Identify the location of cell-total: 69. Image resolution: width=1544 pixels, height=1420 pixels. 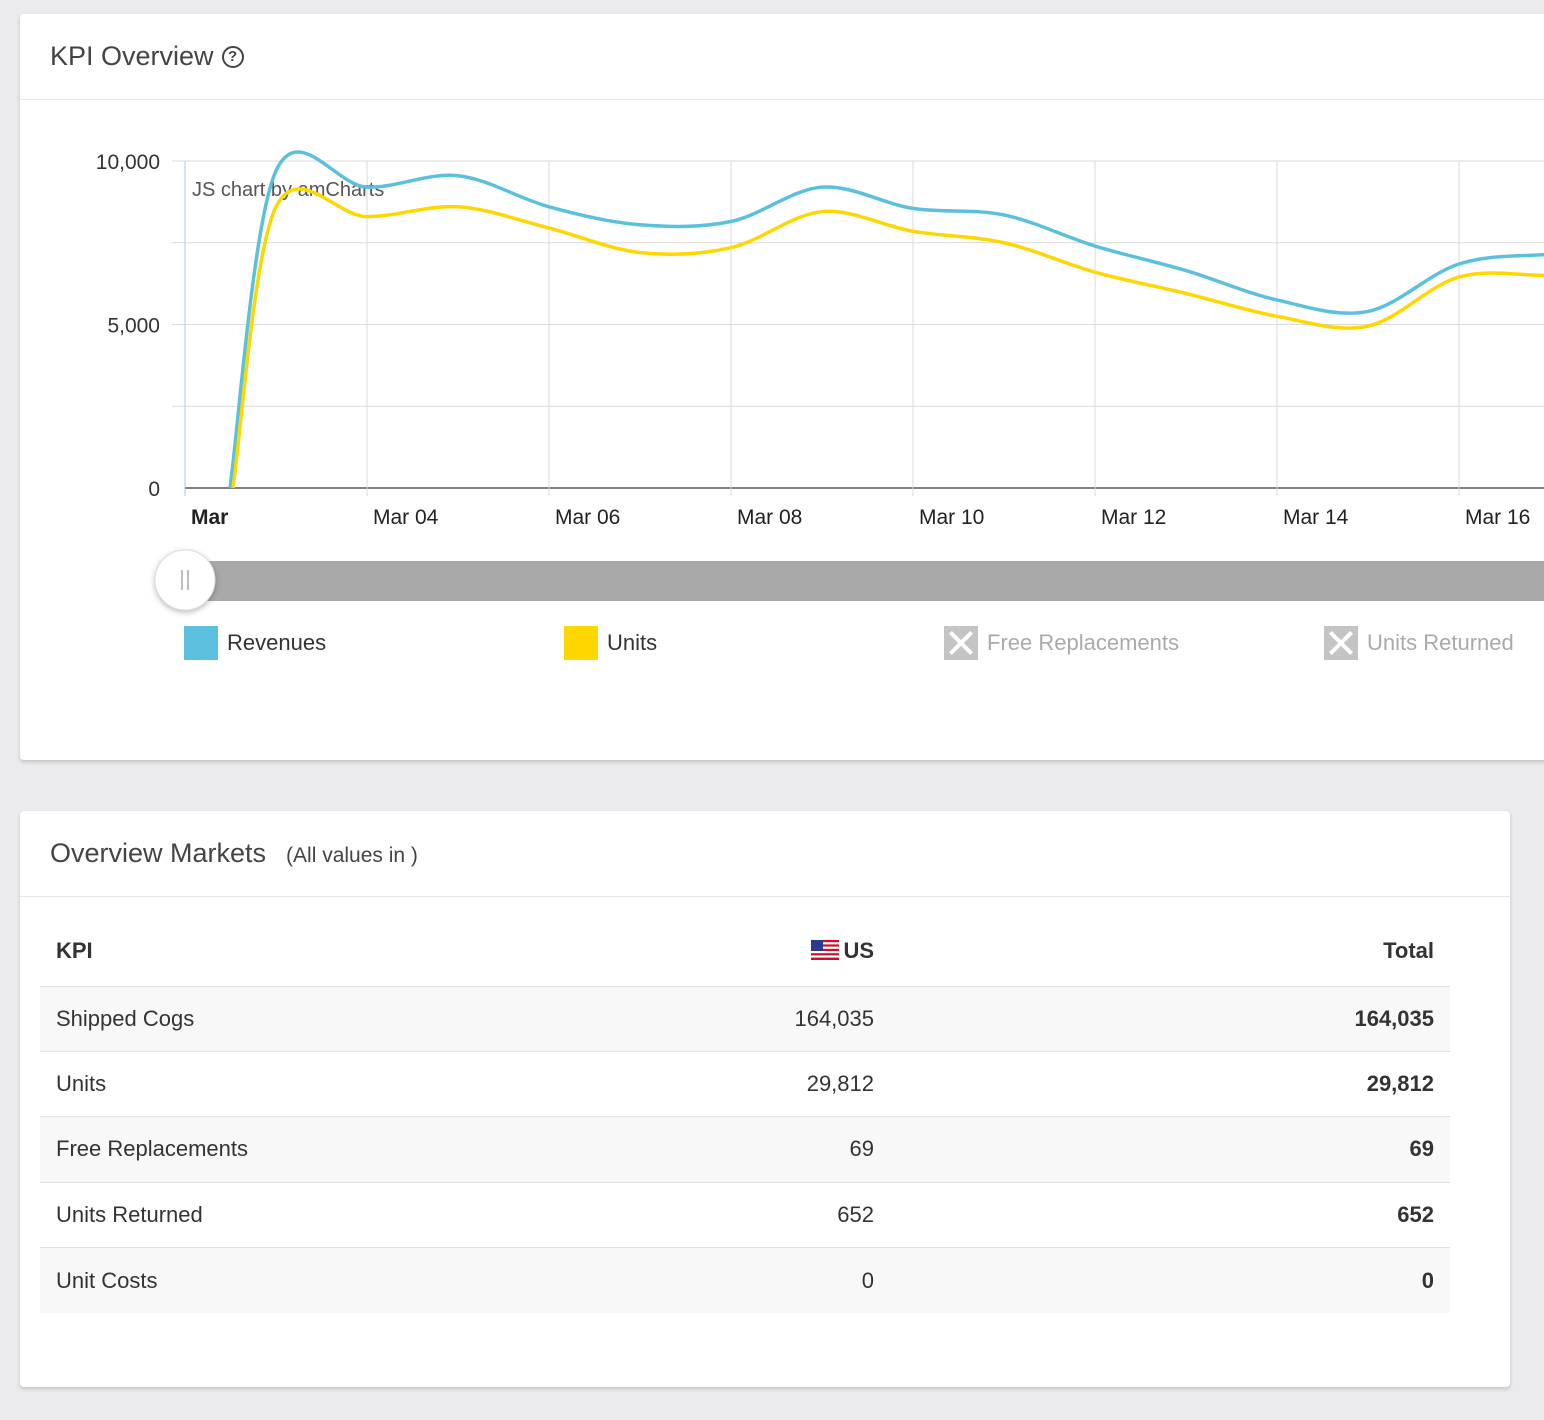
(1170, 1149).